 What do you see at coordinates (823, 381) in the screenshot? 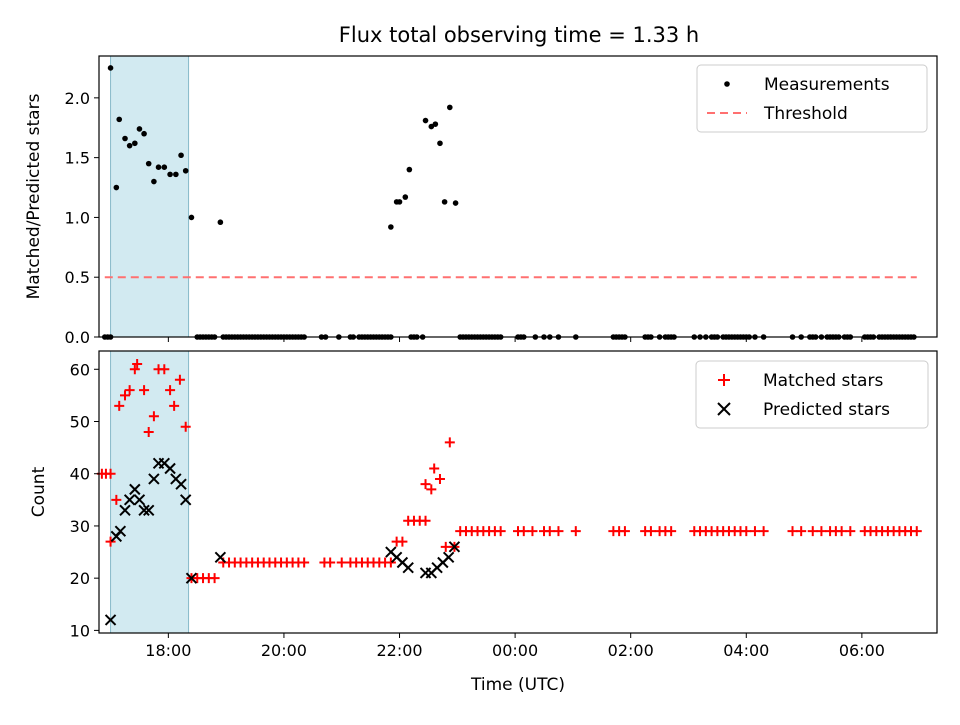
I see `legend-label: Matched stars` at bounding box center [823, 381].